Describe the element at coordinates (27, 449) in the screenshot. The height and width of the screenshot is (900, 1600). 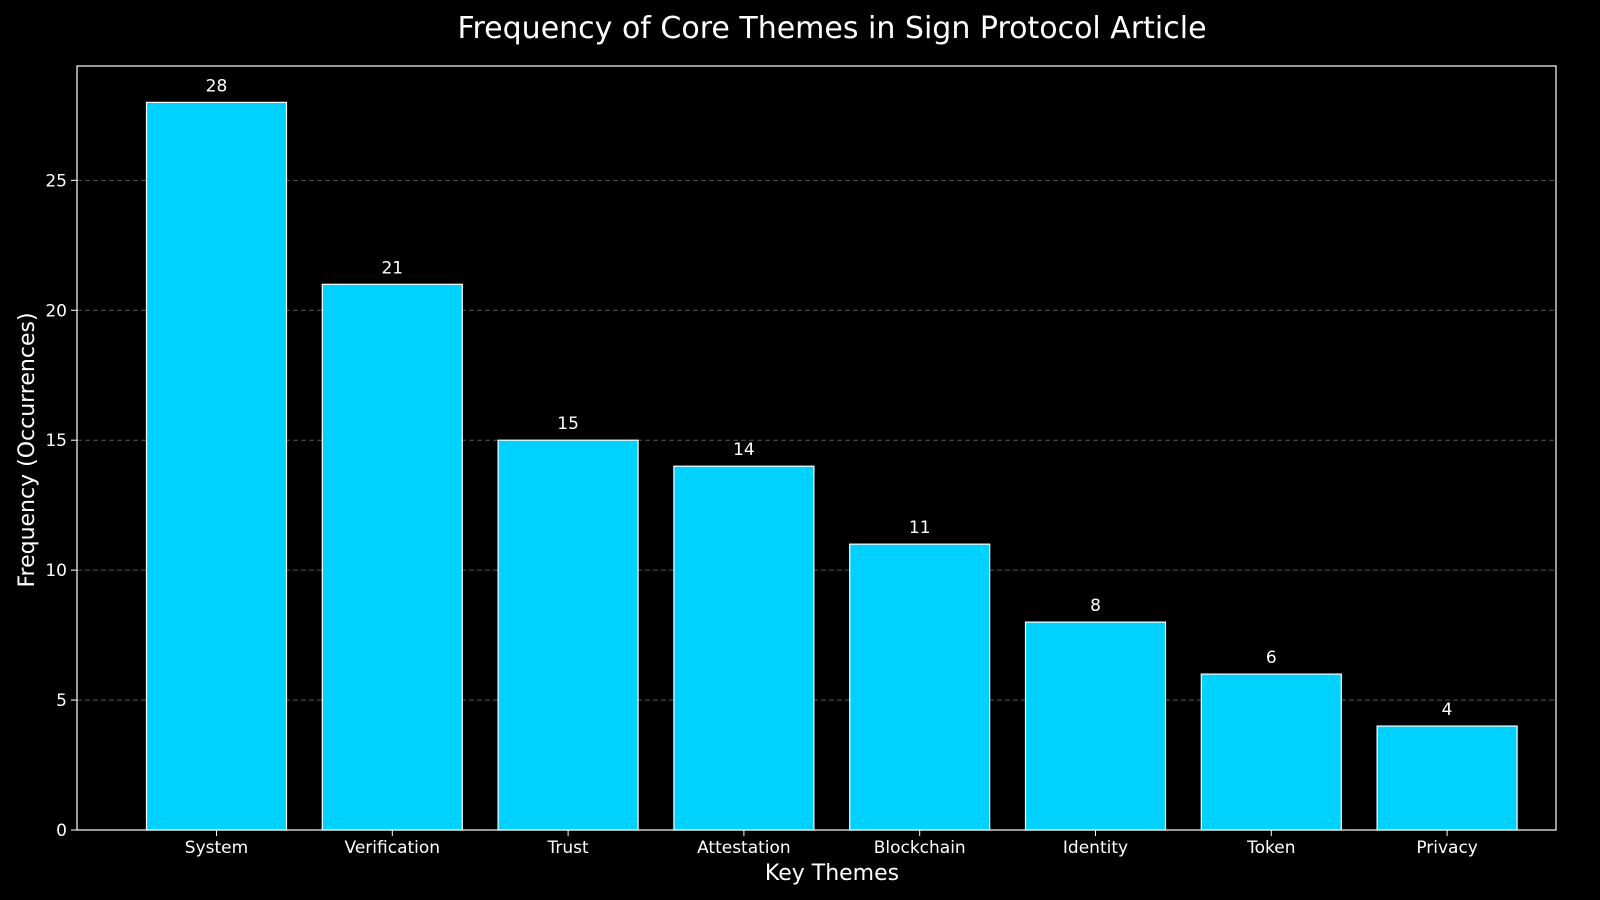
I see `y-axis-label: Frequency (Occurrences)` at that location.